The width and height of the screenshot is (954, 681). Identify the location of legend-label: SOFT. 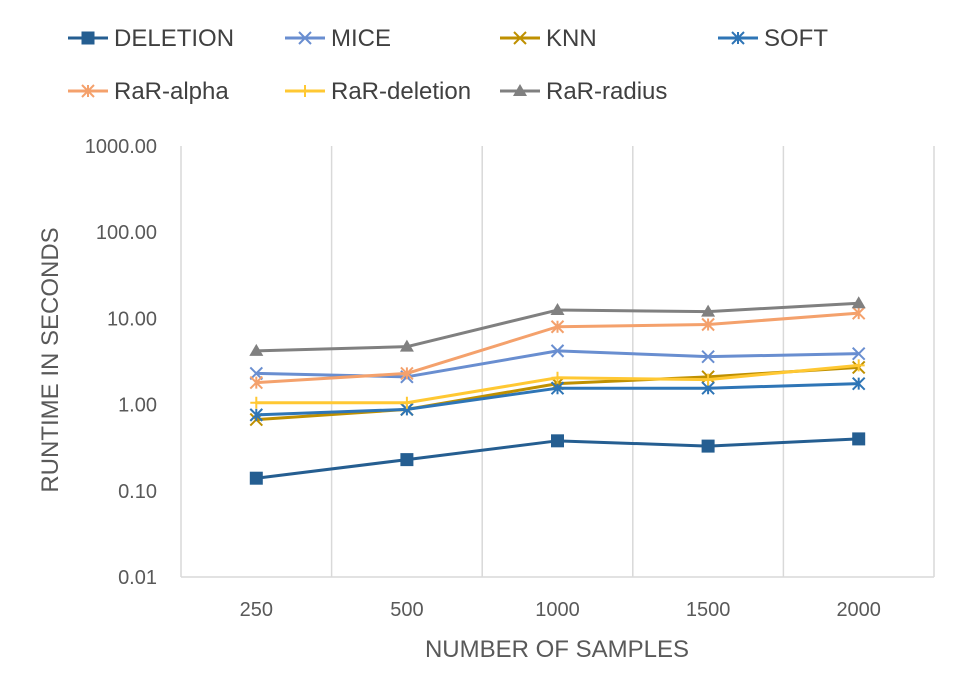
(796, 38).